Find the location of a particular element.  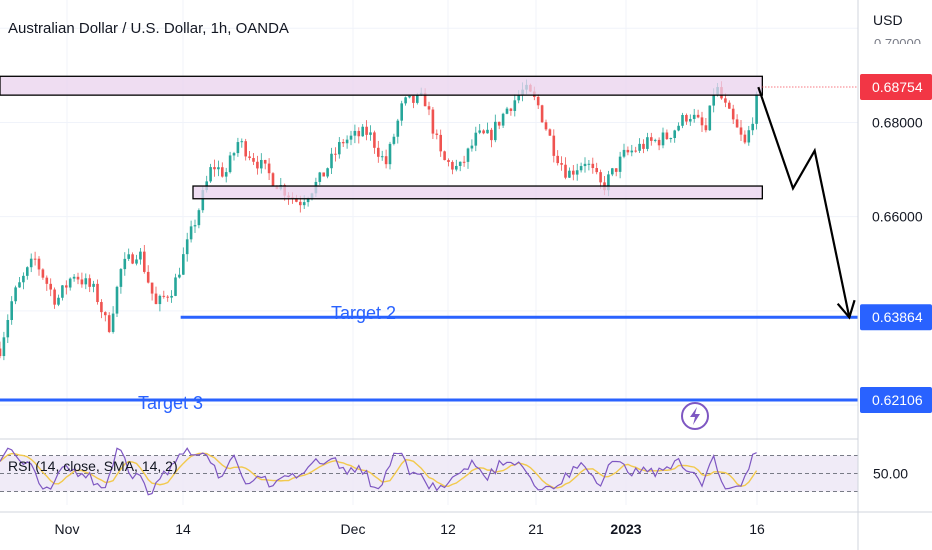

target-2-label: Target 2 is located at coordinates (364, 313).